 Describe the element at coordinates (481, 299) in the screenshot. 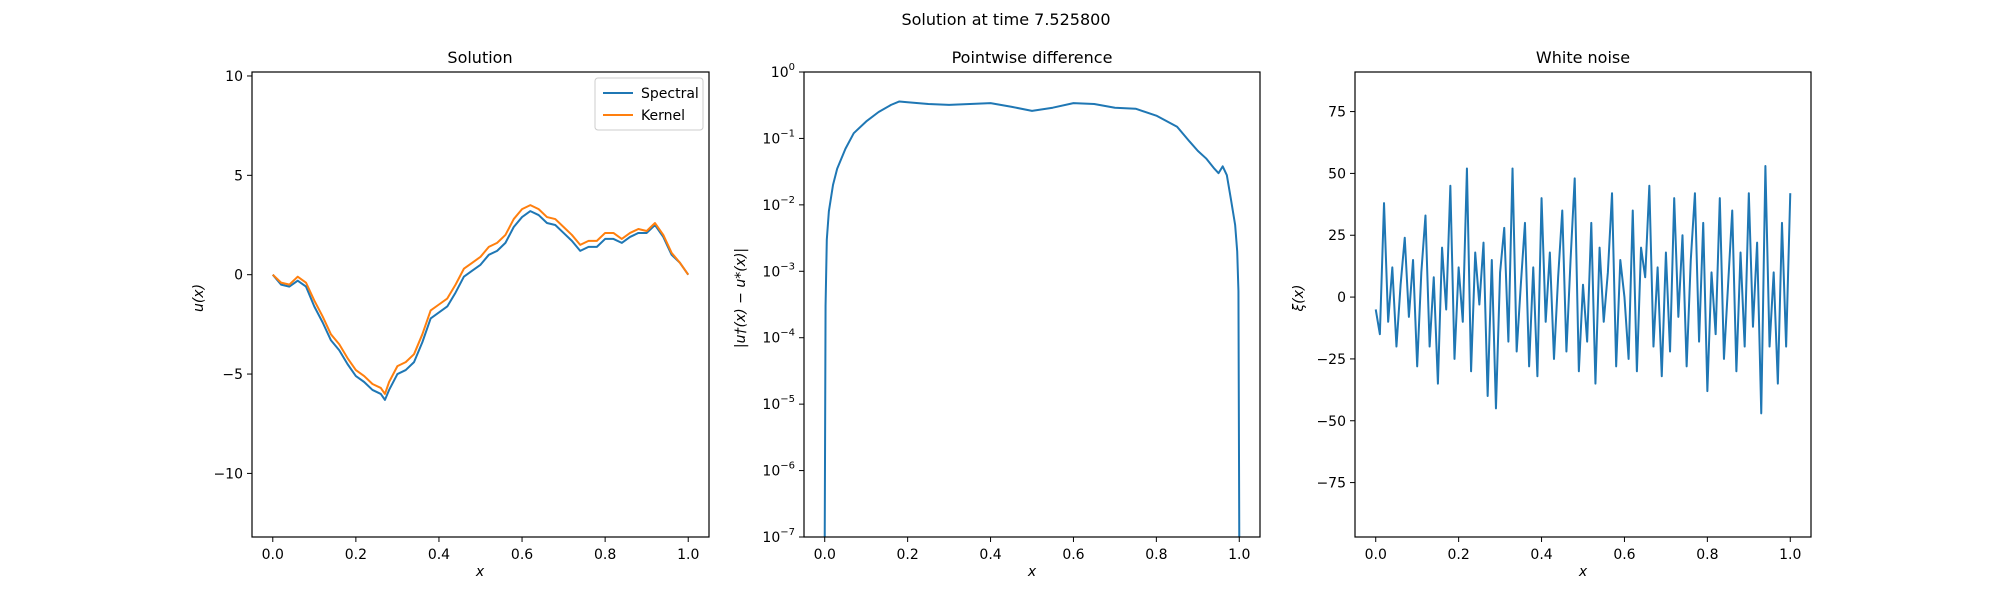

I see `solution-series-line-kernel` at that location.